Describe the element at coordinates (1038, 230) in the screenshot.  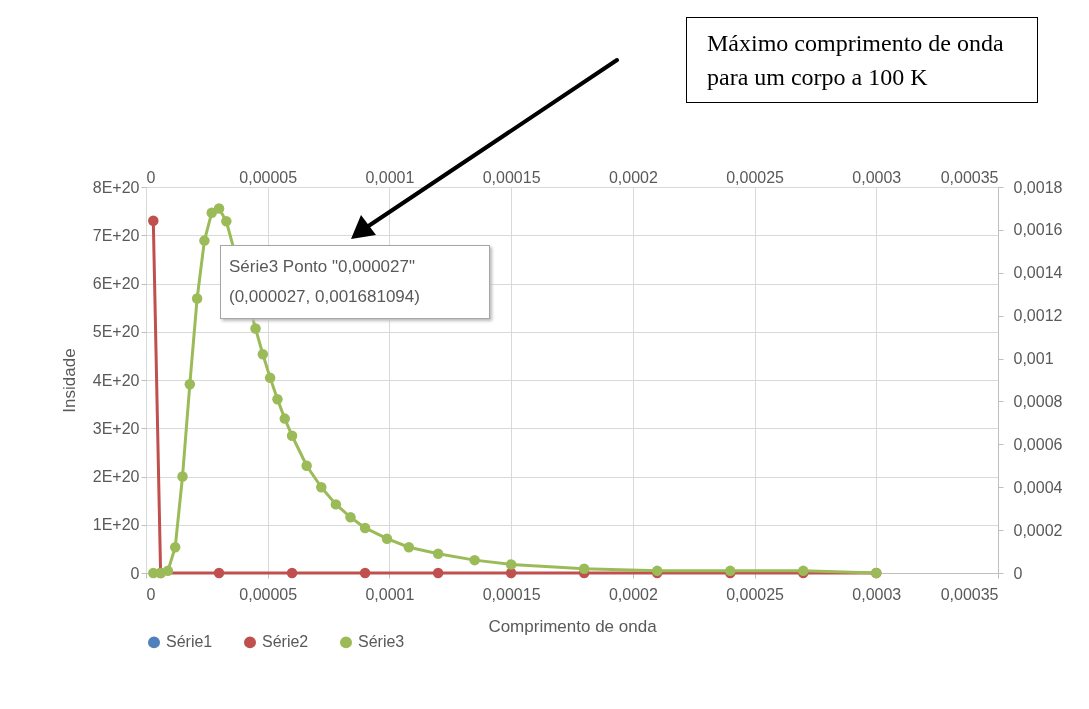
I see `y2-tick-label: 0,0016` at that location.